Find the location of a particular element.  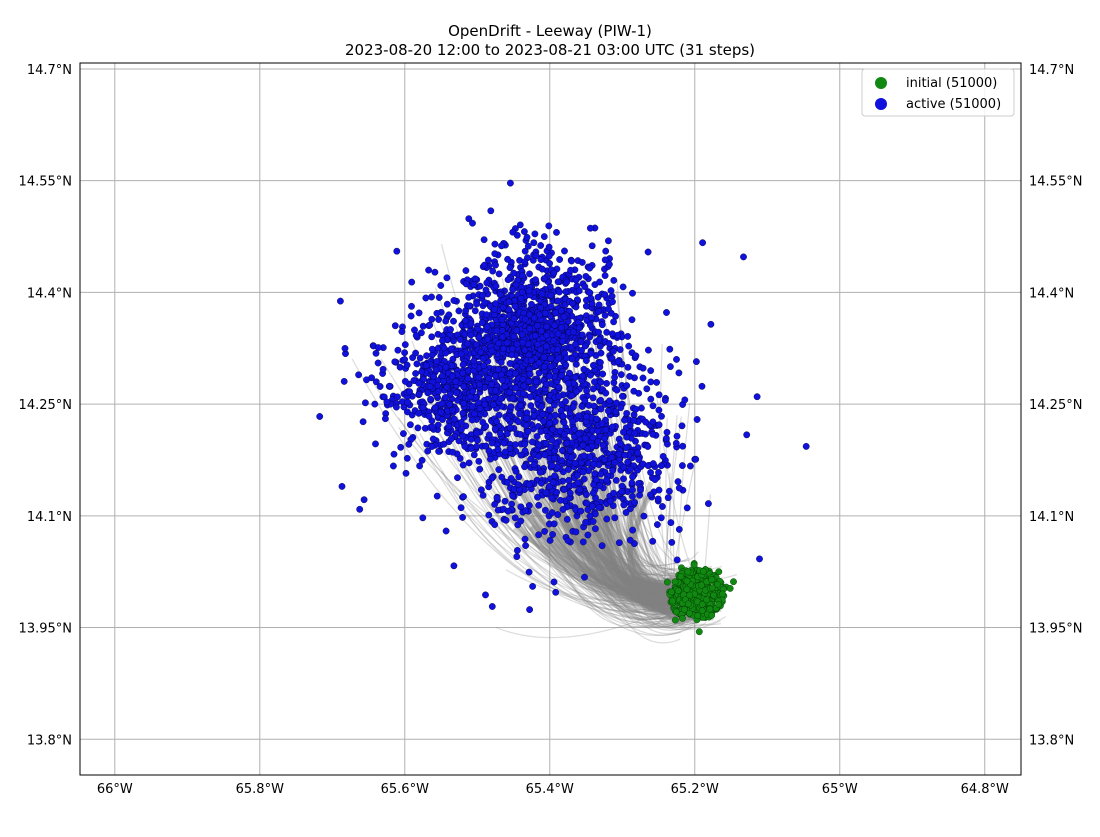

x-tick-label: 65.4°W is located at coordinates (550, 789).